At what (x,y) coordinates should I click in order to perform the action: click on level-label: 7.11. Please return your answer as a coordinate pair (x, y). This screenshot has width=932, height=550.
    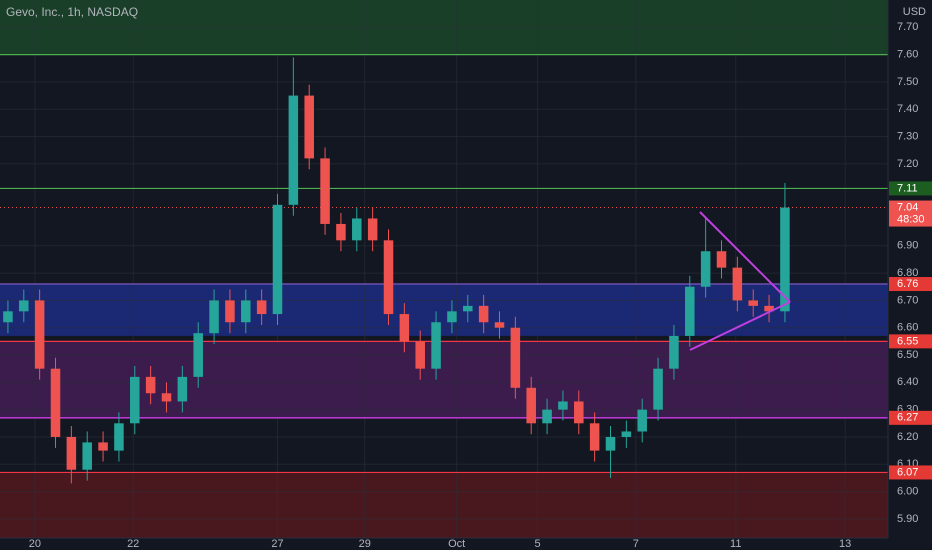
    Looking at the image, I should click on (907, 188).